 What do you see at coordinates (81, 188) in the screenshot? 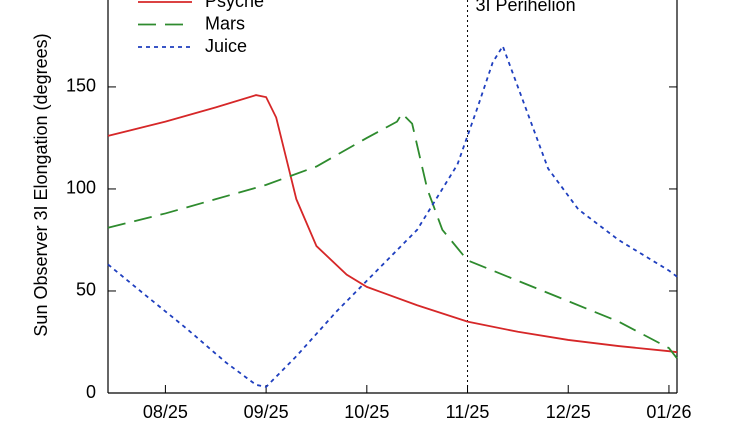
I see `y-tick-label: 100` at bounding box center [81, 188].